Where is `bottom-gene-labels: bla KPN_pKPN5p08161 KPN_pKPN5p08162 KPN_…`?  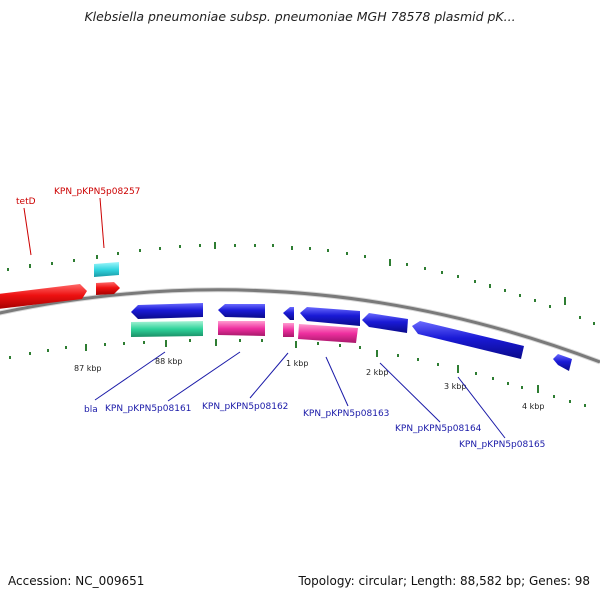
bottom-gene-labels: bla KPN_pKPN5p08161 KPN_pKPN5p08162 KPN_… is located at coordinates (314, 400).